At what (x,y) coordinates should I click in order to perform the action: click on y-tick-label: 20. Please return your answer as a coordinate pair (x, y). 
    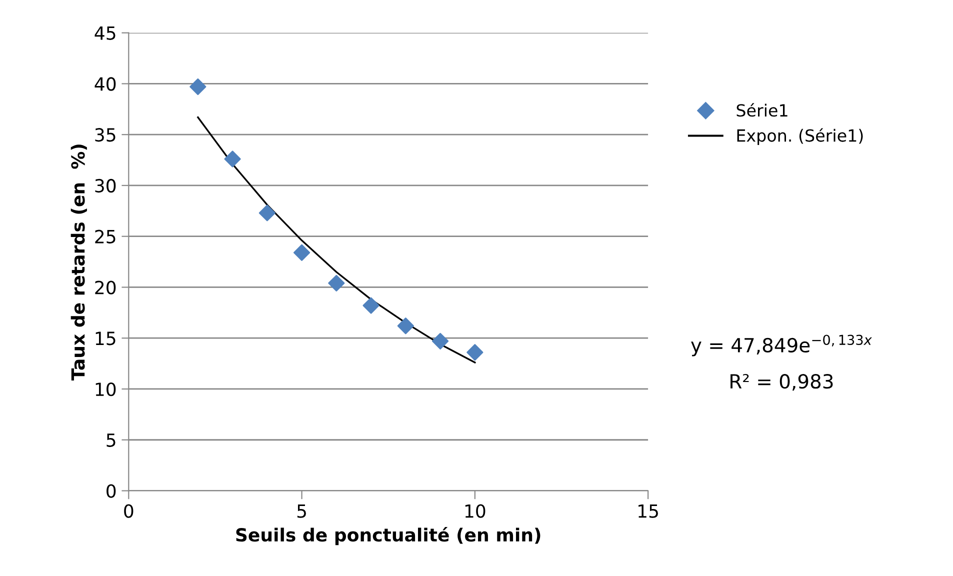
    Looking at the image, I should click on (105, 287).